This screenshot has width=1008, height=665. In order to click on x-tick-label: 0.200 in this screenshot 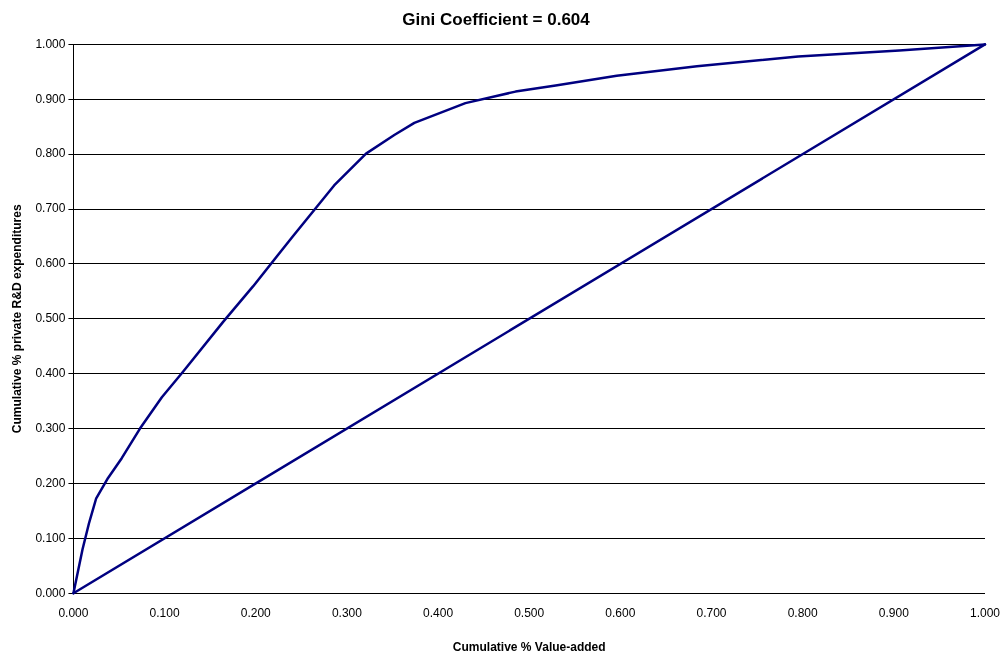, I will do `click(256, 612)`.